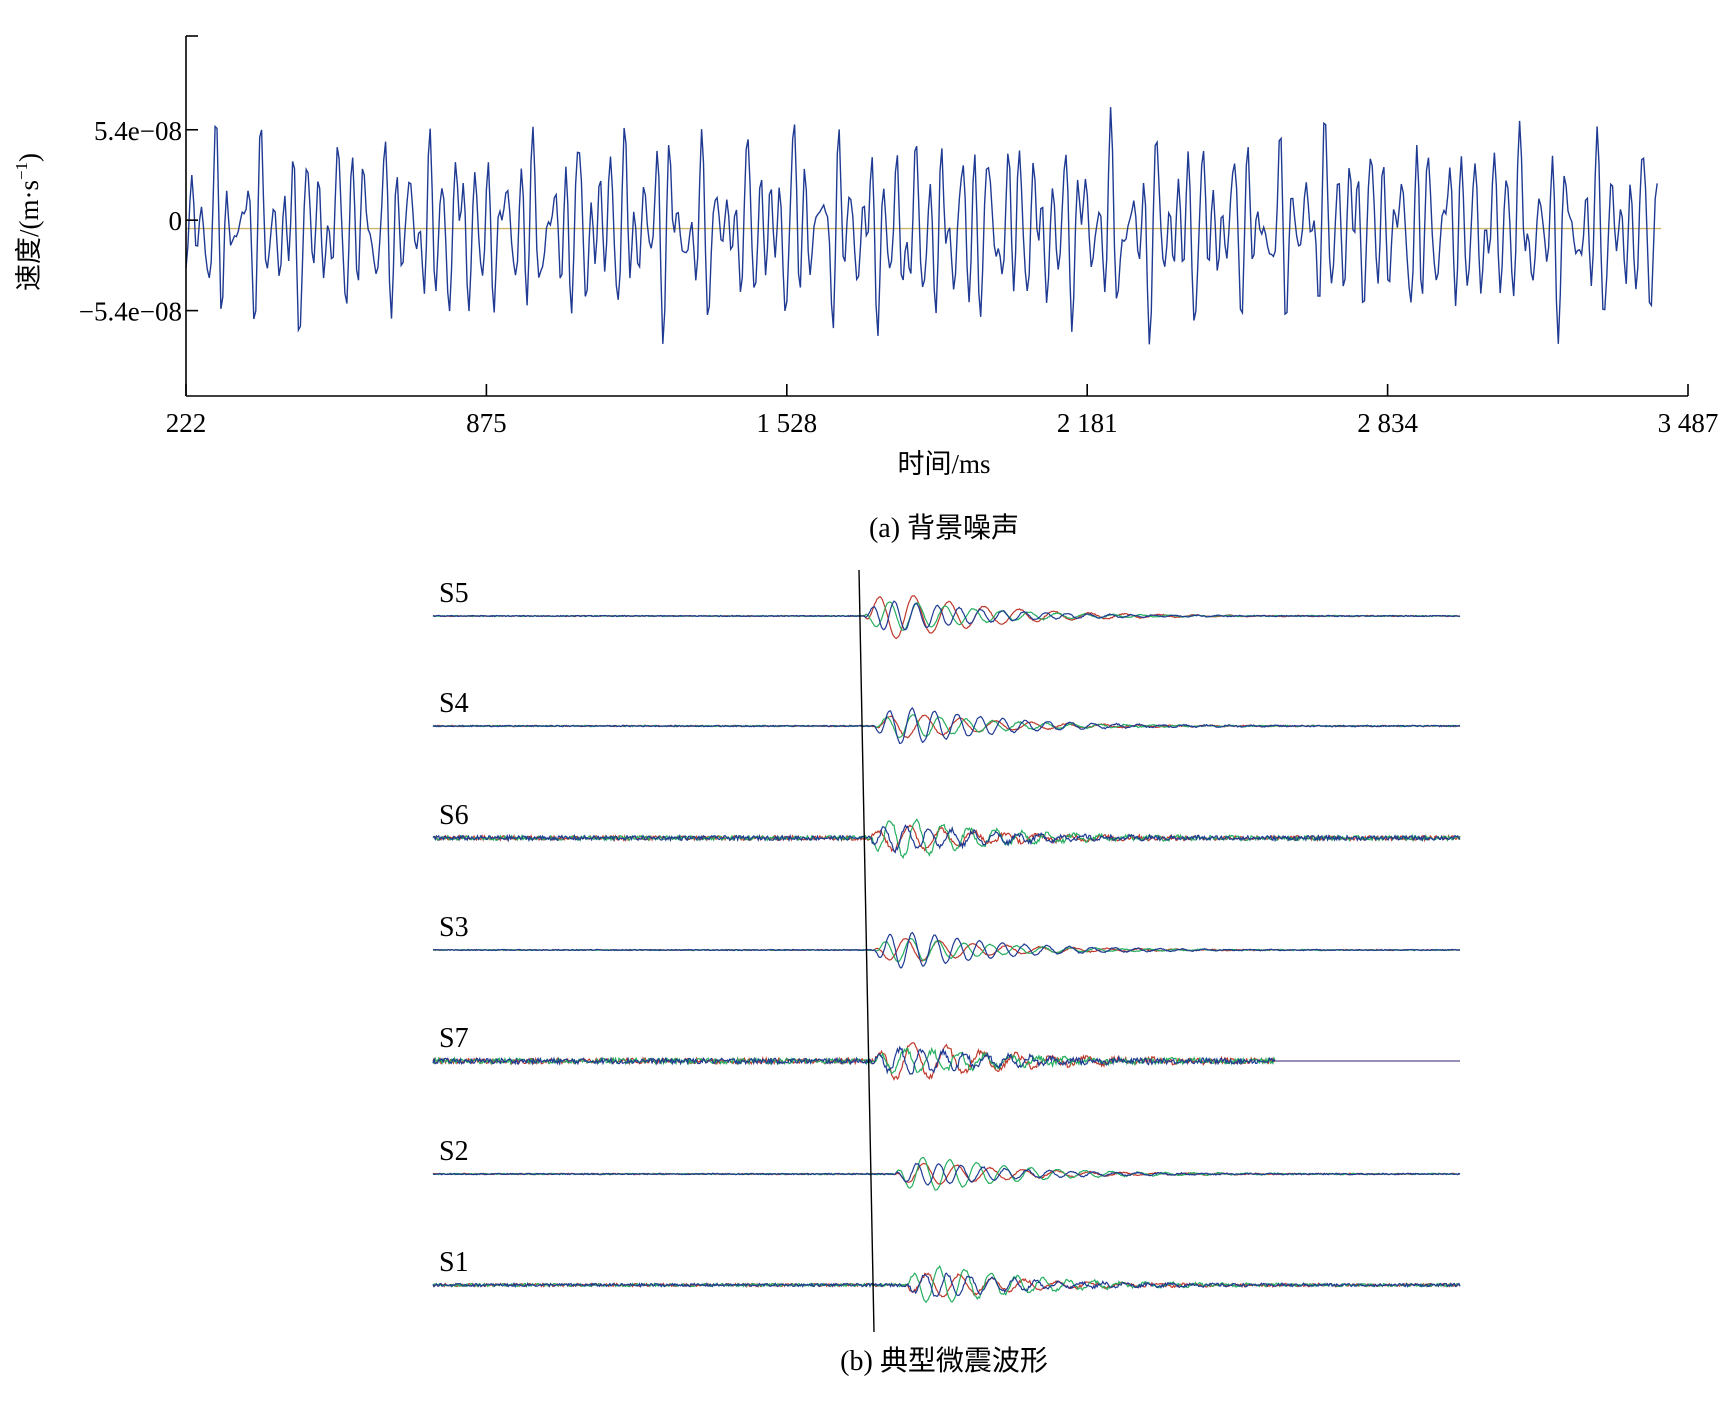 The height and width of the screenshot is (1412, 1722). Describe the element at coordinates (186, 423) in the screenshot. I see `chart-a-x-tick-label: 222` at that location.